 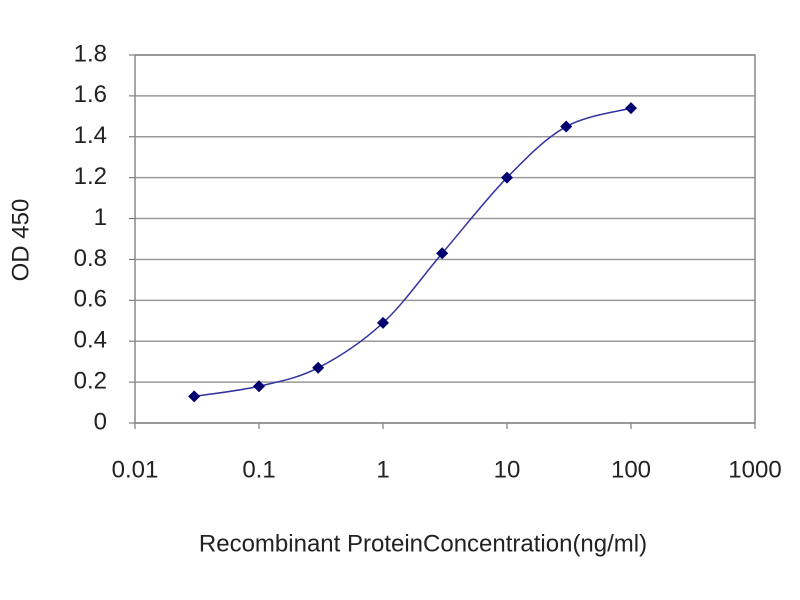 I want to click on y-tick-label: 1.6, so click(x=90, y=94).